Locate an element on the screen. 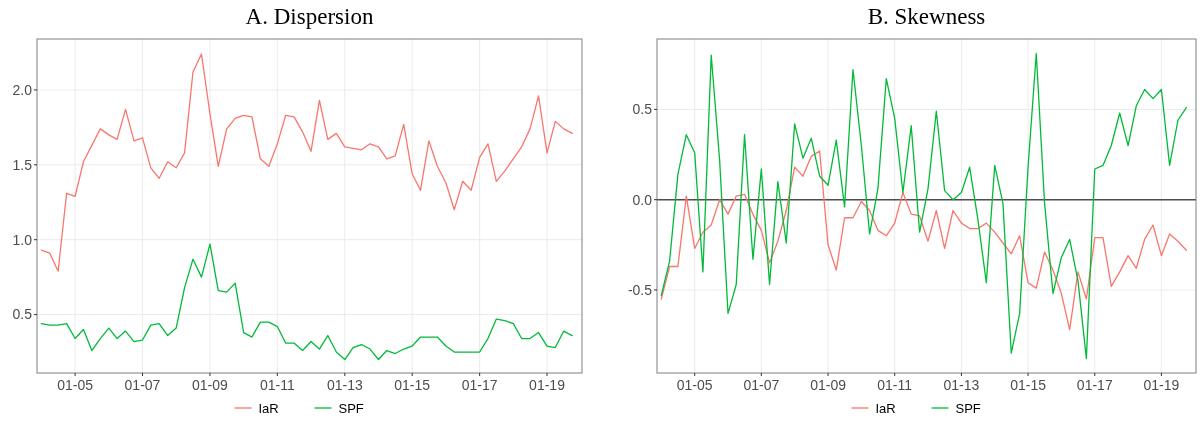 The width and height of the screenshot is (1202, 435). y-tick-label: 0.0 is located at coordinates (642, 199).